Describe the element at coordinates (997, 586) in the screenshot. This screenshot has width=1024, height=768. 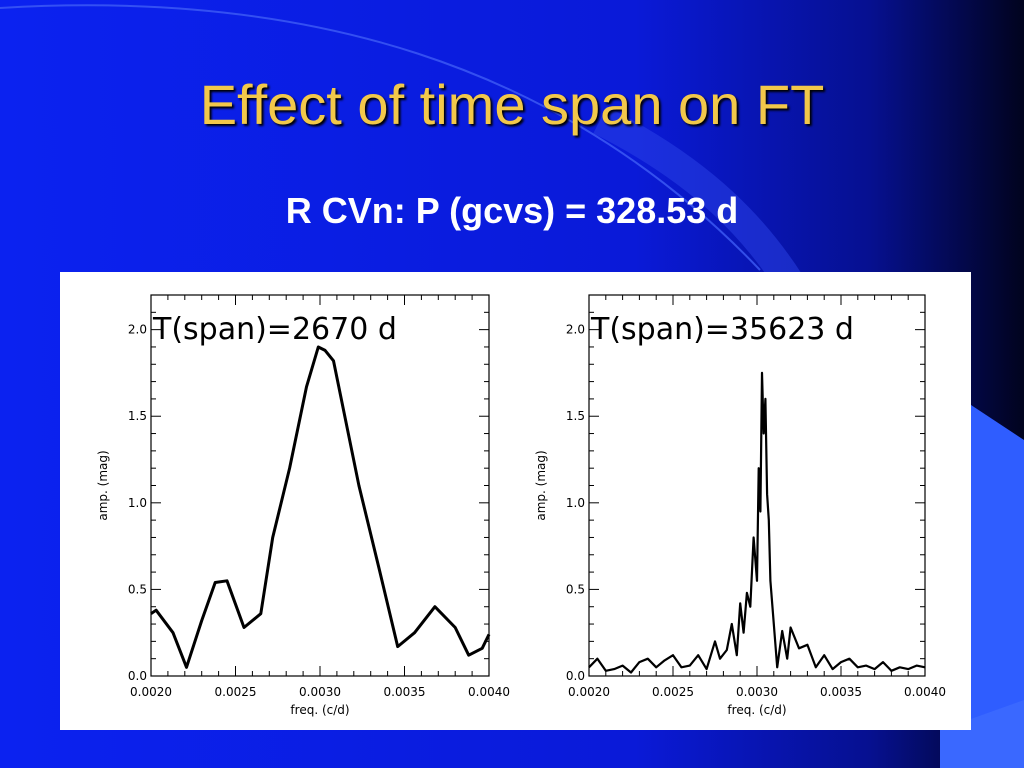
I see `decorative-shape` at that location.